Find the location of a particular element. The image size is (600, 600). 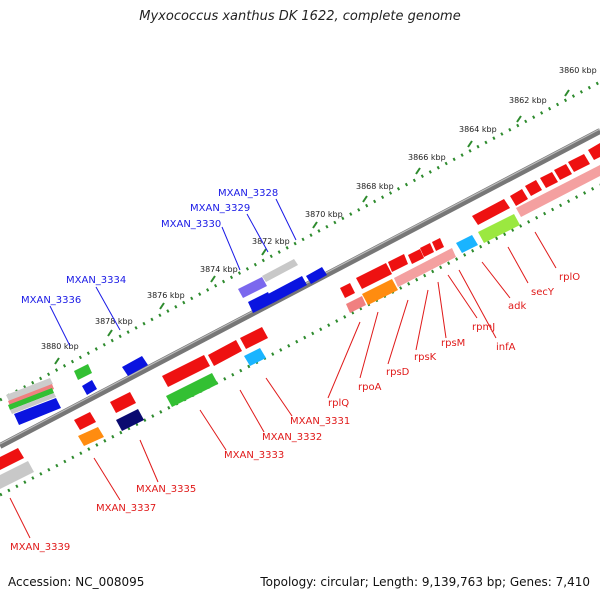

tick-label: 3860 kbp is located at coordinates (578, 70).